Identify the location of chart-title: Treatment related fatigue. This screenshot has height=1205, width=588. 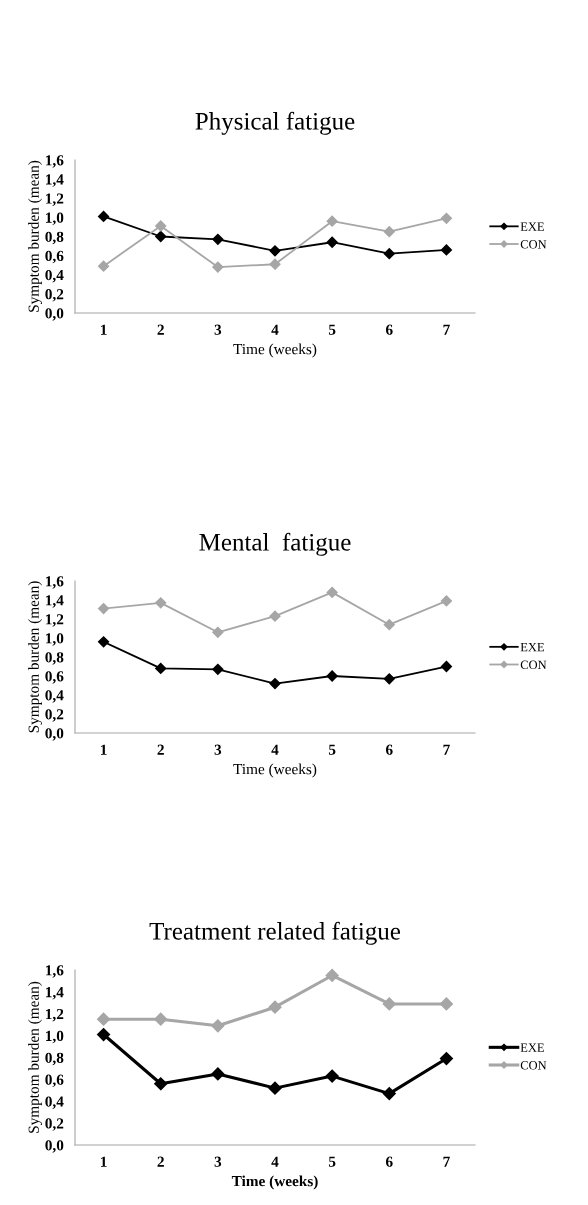
(275, 933).